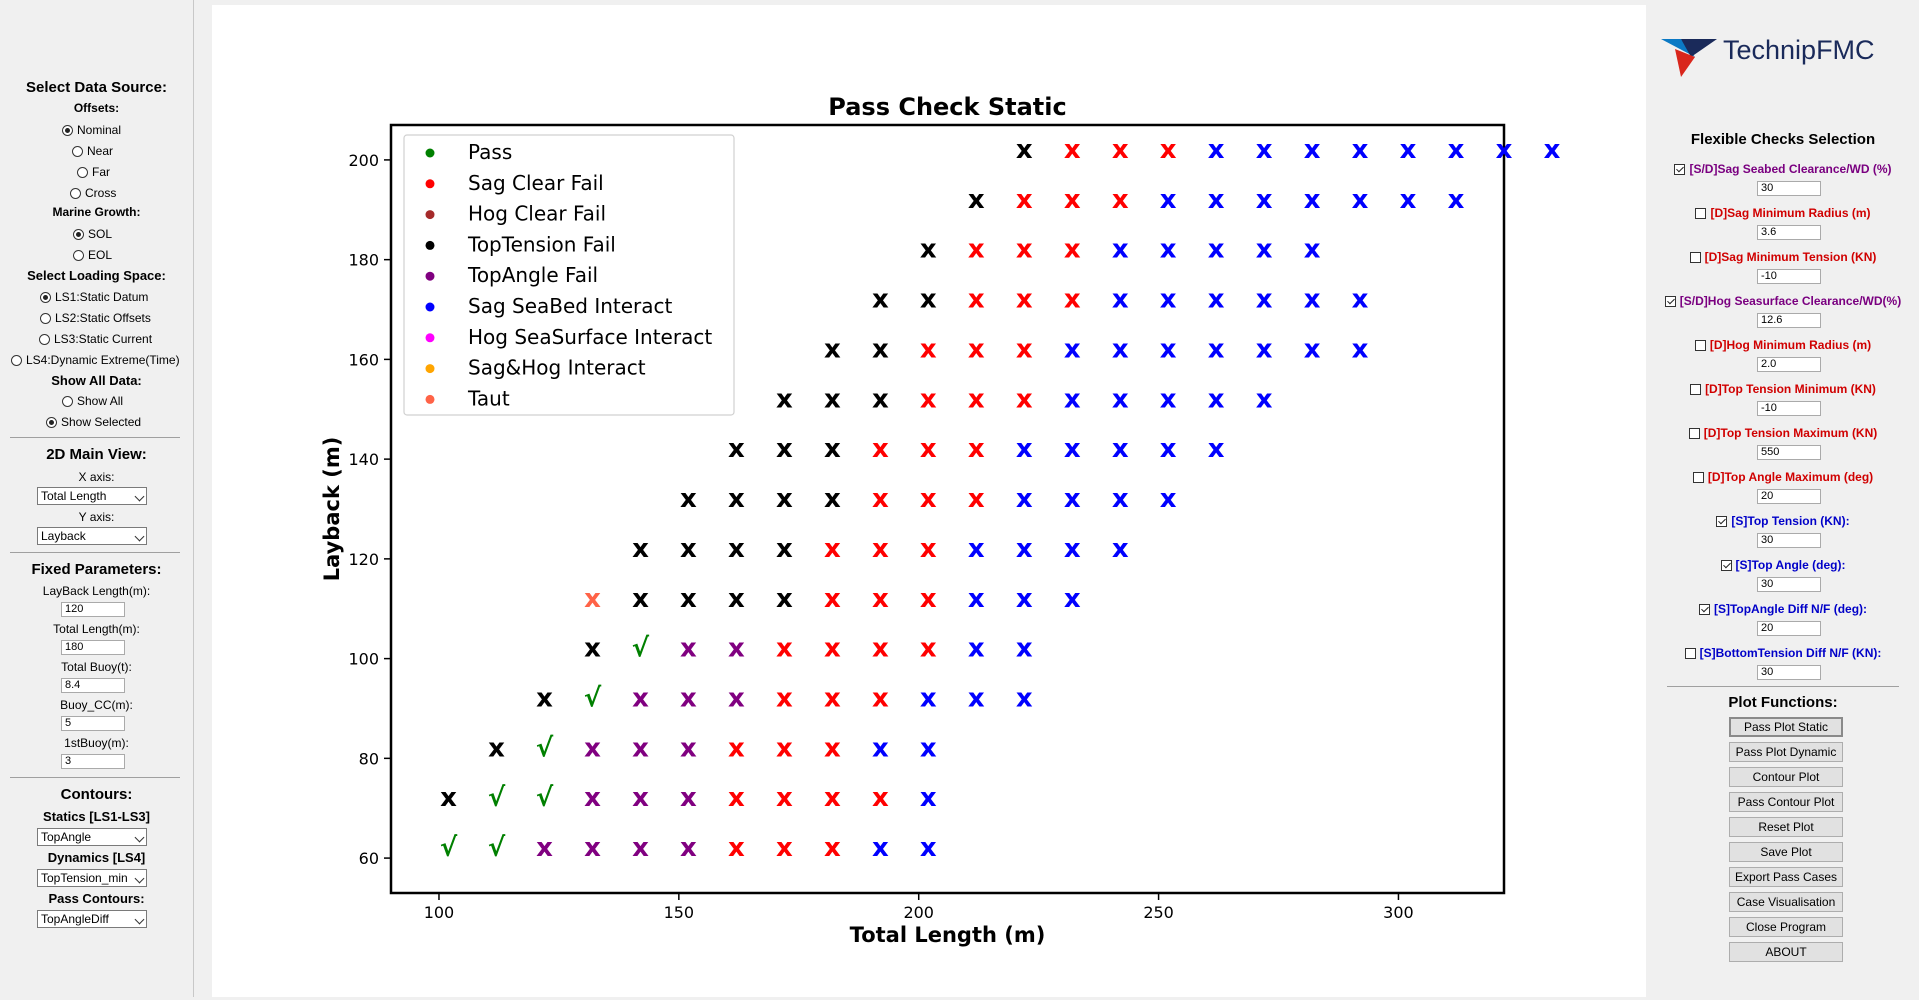 Image resolution: width=1919 pixels, height=1000 pixels. Describe the element at coordinates (95, 339) in the screenshot. I see `loading-space-radio-ls3: LS3:Static Current` at that location.